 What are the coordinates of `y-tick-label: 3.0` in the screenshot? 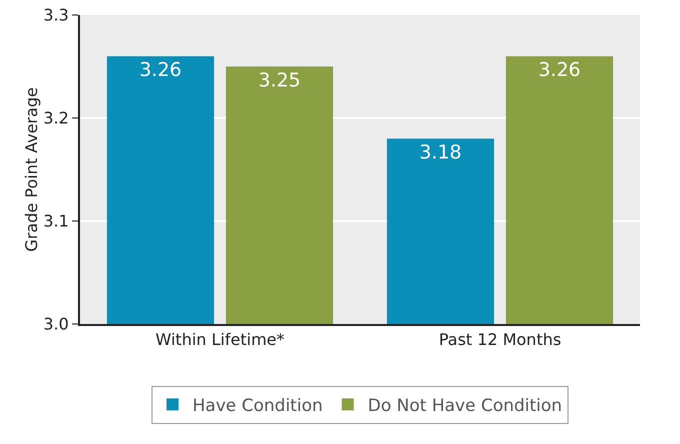 It's located at (56, 324).